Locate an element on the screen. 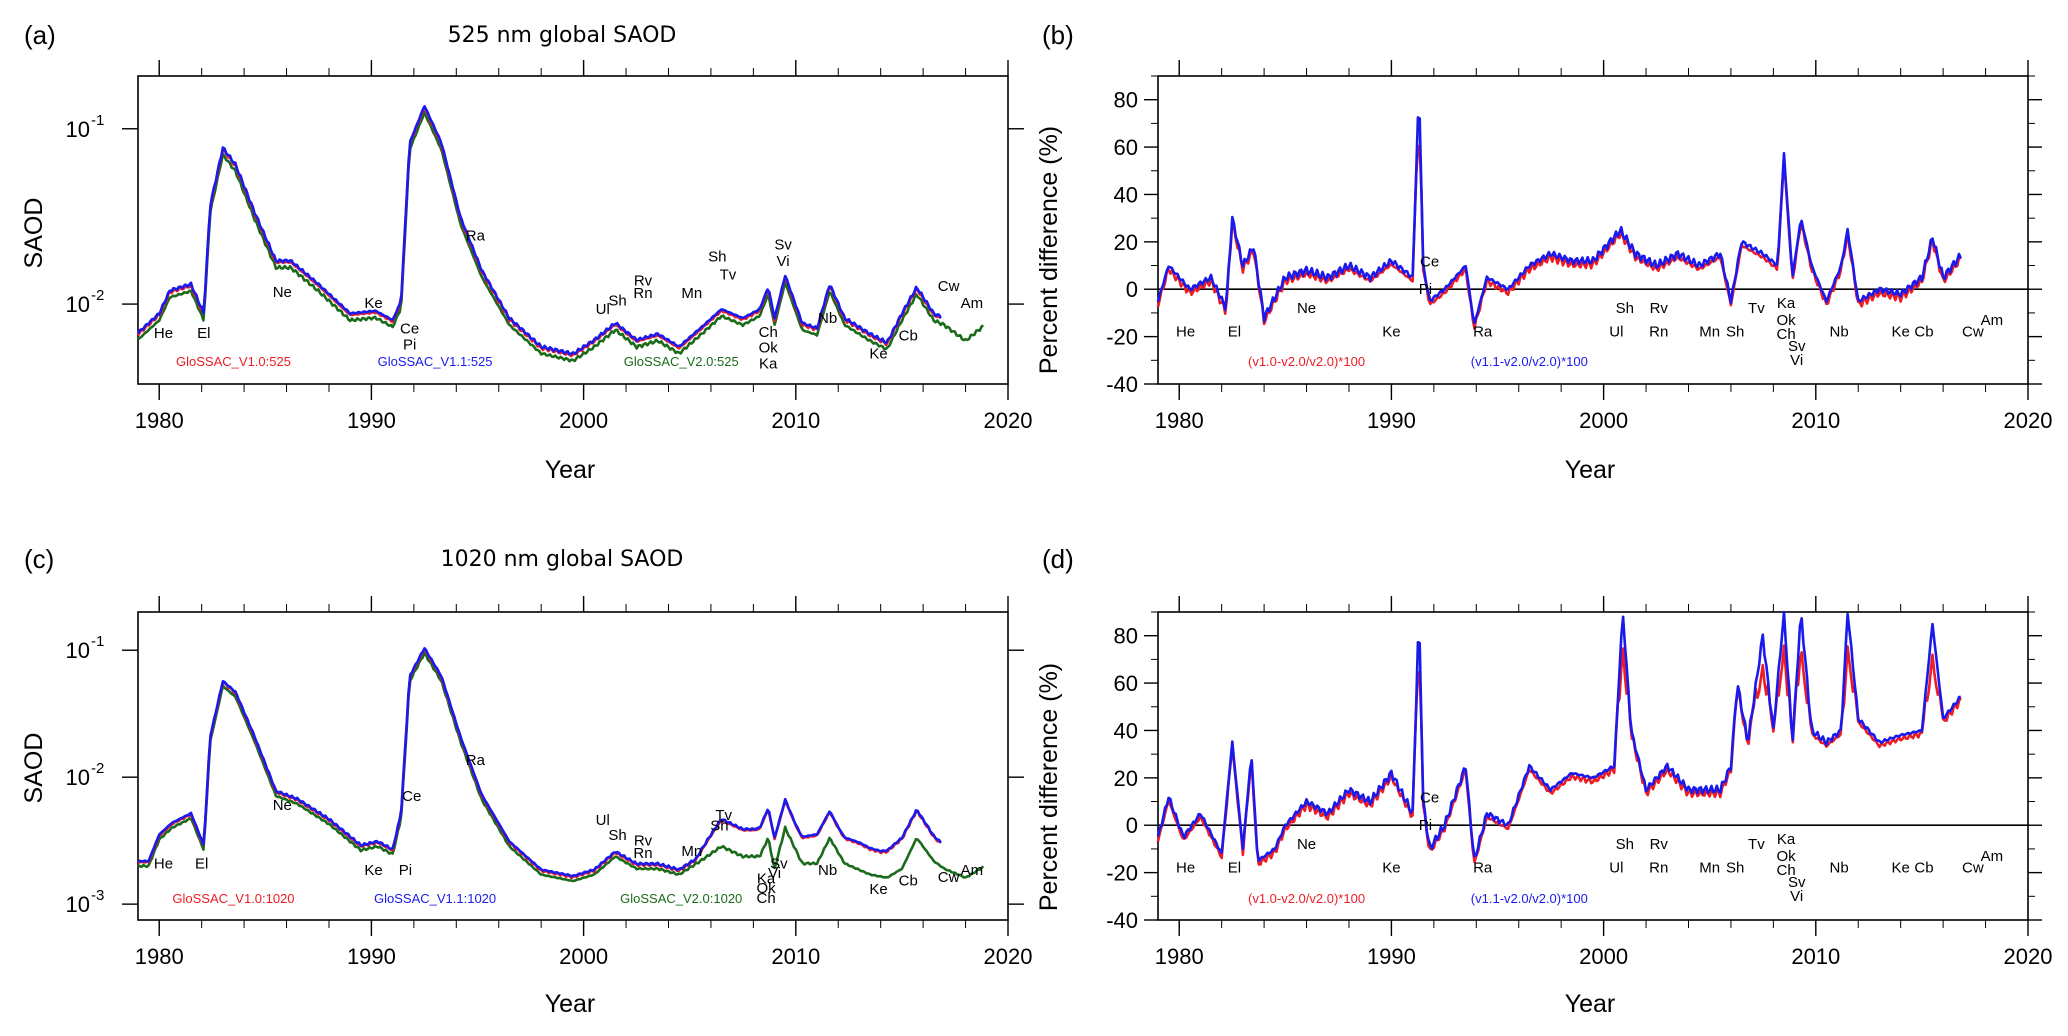 This screenshot has height=1036, width=2068. y-tick-label: 40 is located at coordinates (1126, 194).